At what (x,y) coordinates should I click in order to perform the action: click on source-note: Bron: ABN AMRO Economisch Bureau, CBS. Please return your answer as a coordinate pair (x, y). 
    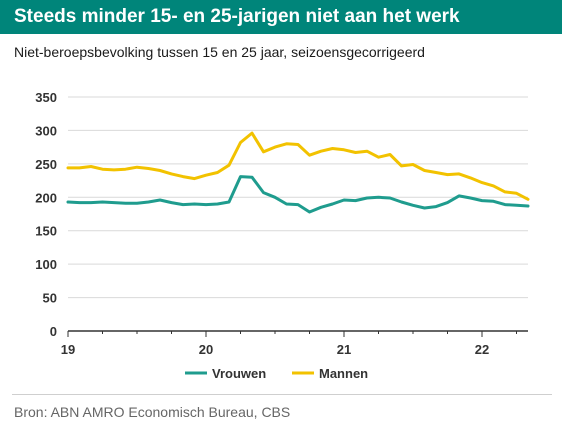
    Looking at the image, I should click on (152, 412).